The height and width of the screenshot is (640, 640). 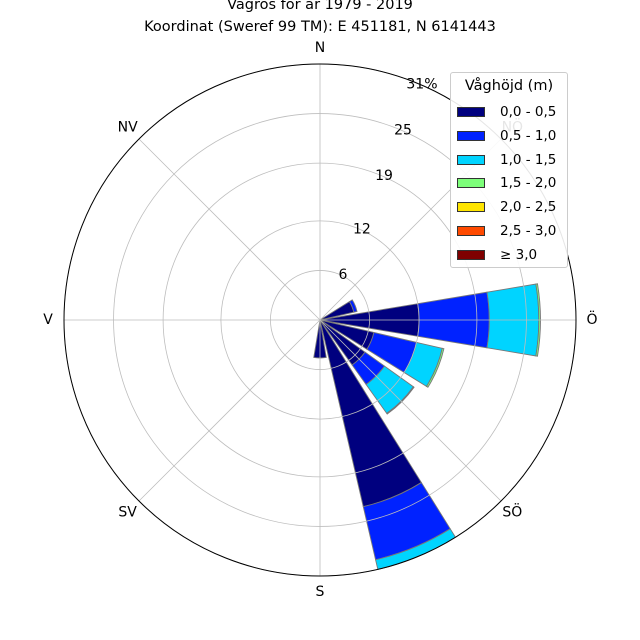 What do you see at coordinates (528, 159) in the screenshot?
I see `legend-label: 1,0 - 1,5` at bounding box center [528, 159].